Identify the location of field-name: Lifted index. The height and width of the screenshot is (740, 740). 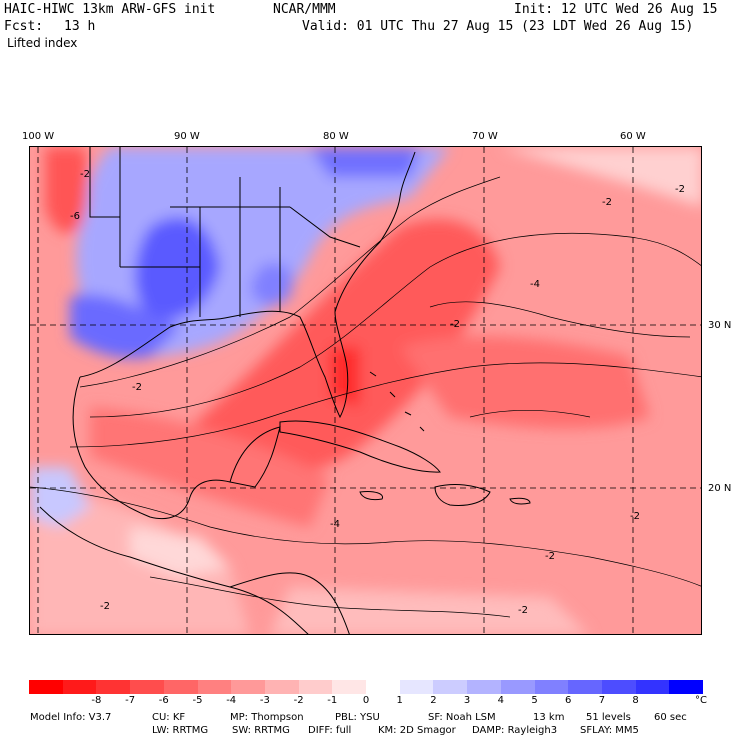
(42, 43).